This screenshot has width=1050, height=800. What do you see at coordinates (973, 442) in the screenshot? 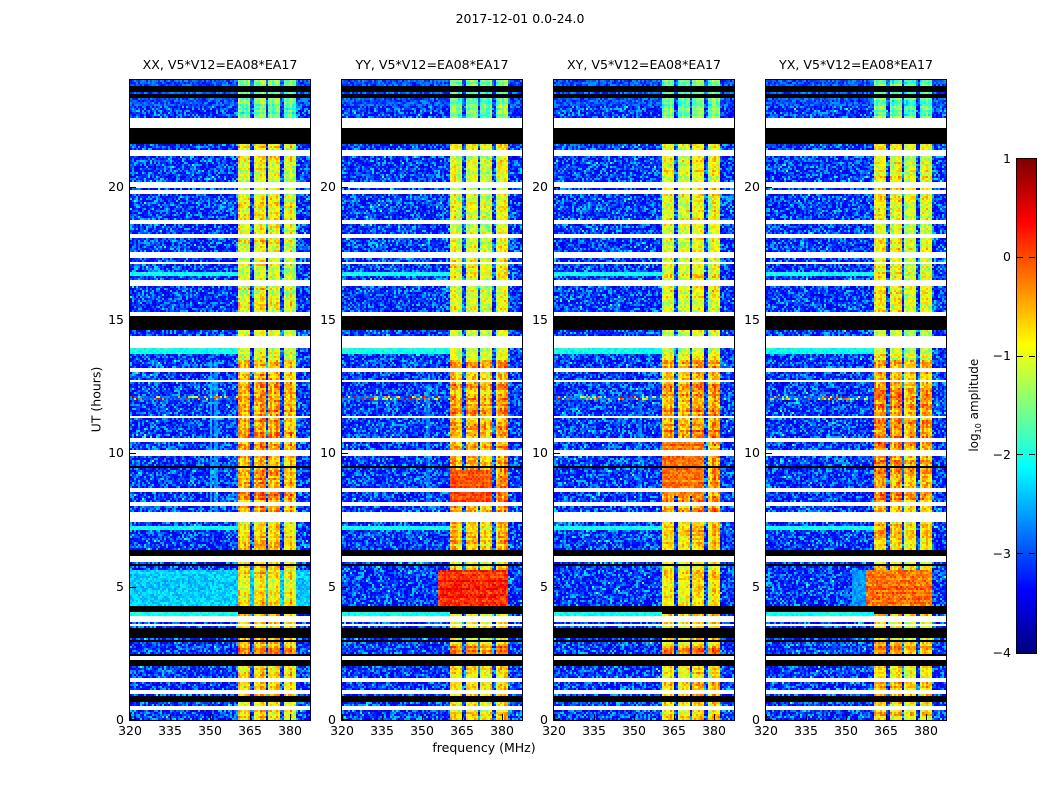
I see `colorbar-label-pre: log` at bounding box center [973, 442].